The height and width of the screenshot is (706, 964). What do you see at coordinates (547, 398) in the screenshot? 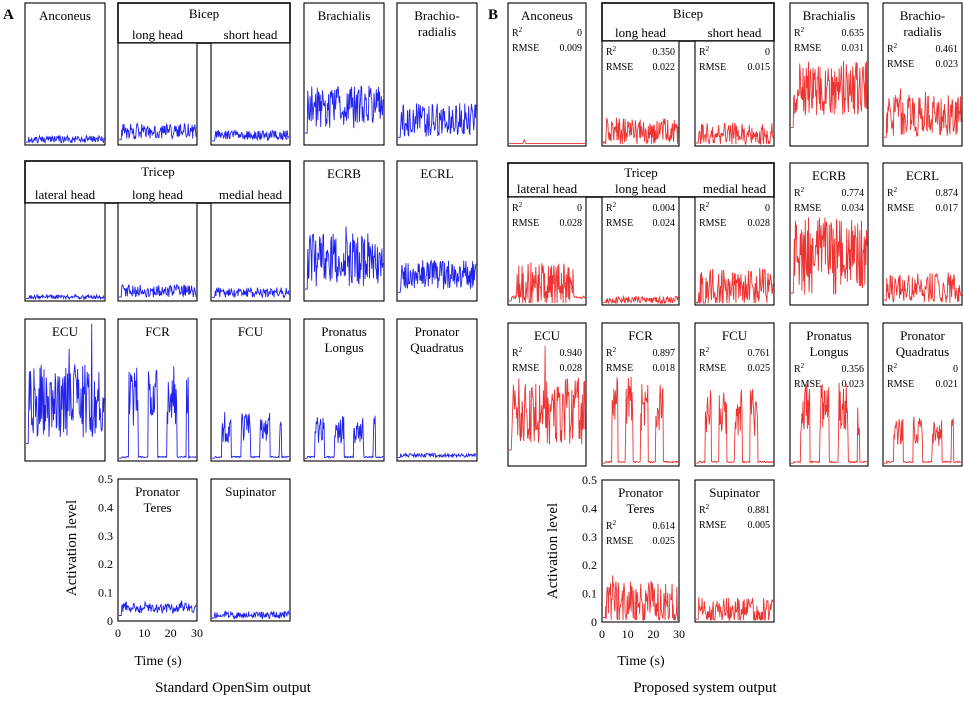
I see `panel-b-ecu-activation-line` at bounding box center [547, 398].